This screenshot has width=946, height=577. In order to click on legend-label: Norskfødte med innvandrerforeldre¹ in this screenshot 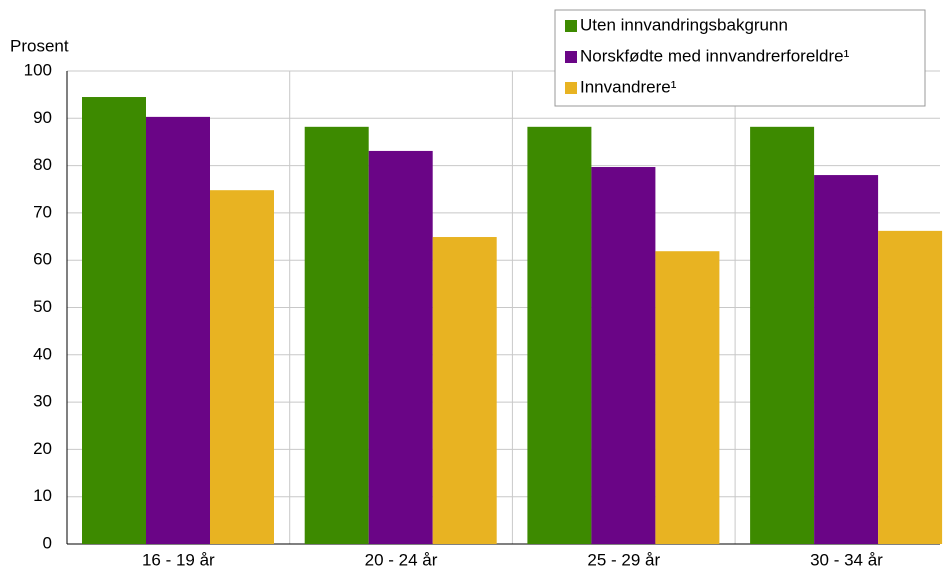, I will do `click(715, 55)`.